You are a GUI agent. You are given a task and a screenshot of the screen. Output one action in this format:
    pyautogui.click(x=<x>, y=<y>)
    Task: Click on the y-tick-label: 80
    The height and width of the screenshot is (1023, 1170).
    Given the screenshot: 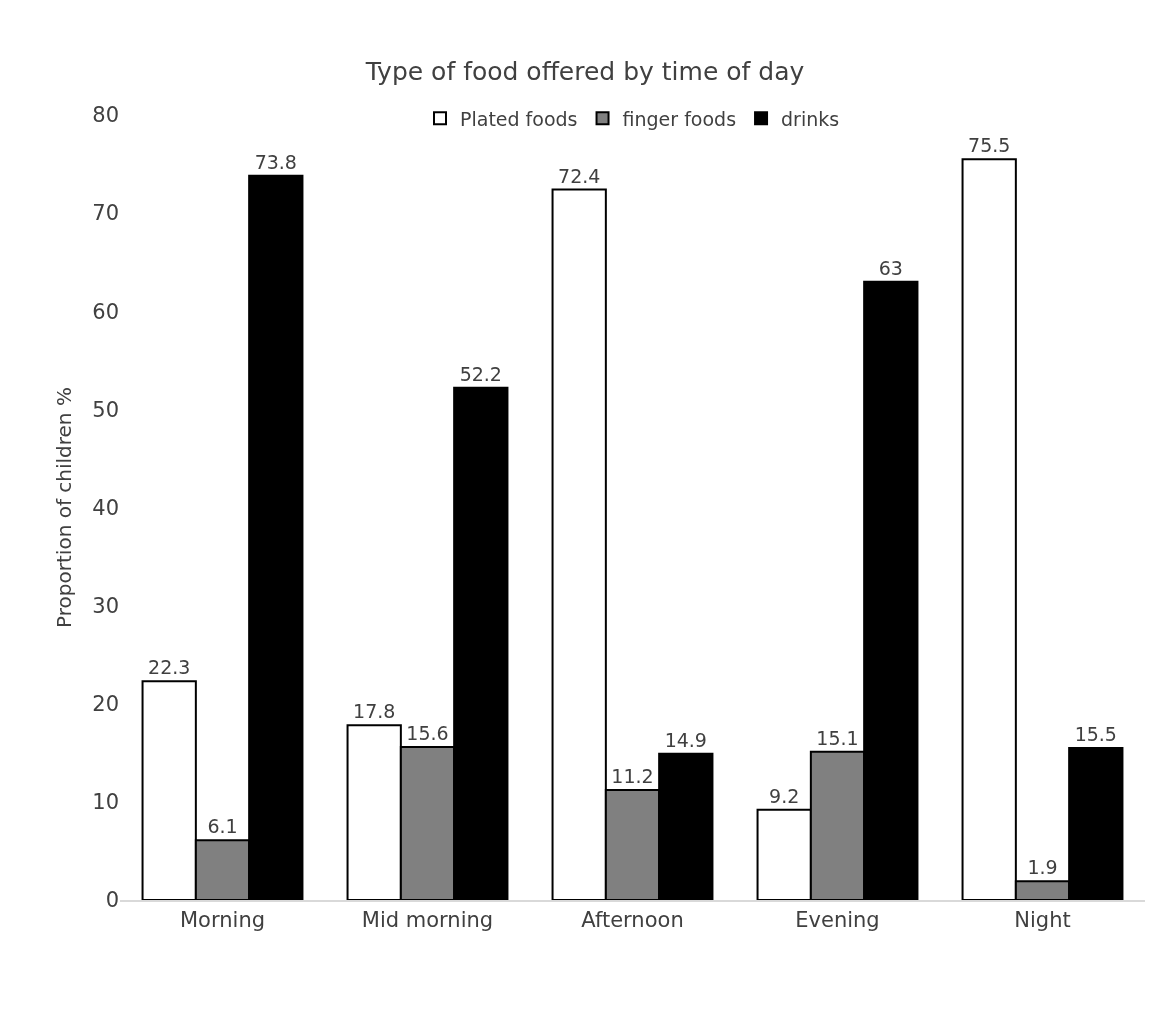 What is the action you would take?
    pyautogui.click(x=105, y=115)
    